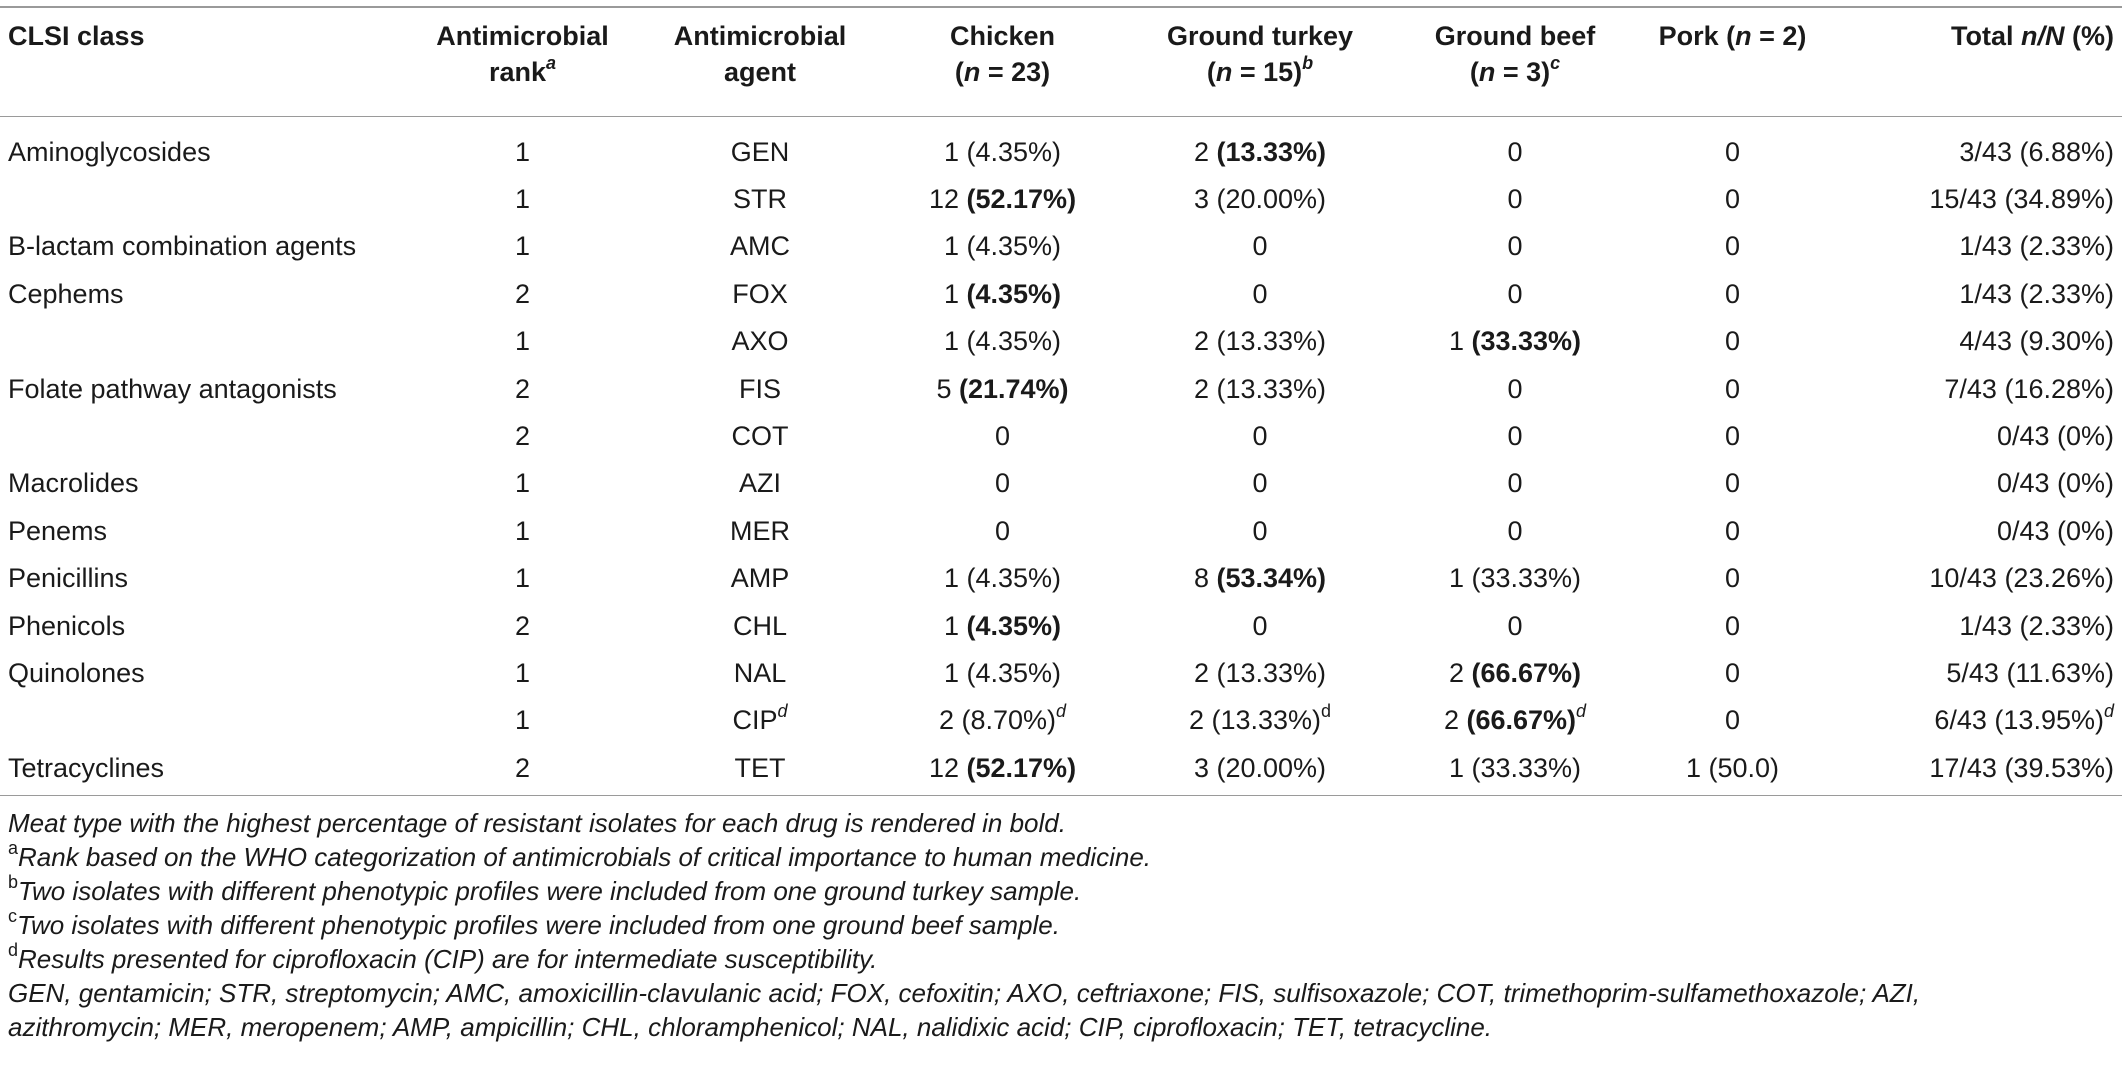  I want to click on cell-total: 15/43 (34.89%), so click(2021, 199).